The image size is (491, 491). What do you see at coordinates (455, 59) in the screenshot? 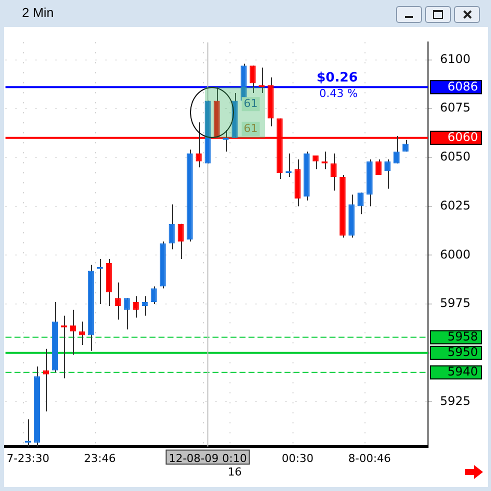
I see `y-tick-label: 6100` at bounding box center [455, 59].